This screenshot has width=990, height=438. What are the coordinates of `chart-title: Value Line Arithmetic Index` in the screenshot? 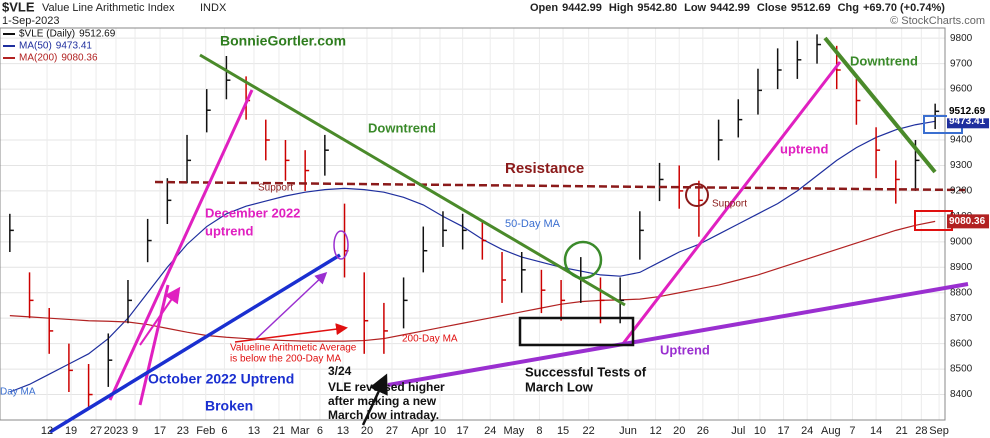 It's located at (108, 8).